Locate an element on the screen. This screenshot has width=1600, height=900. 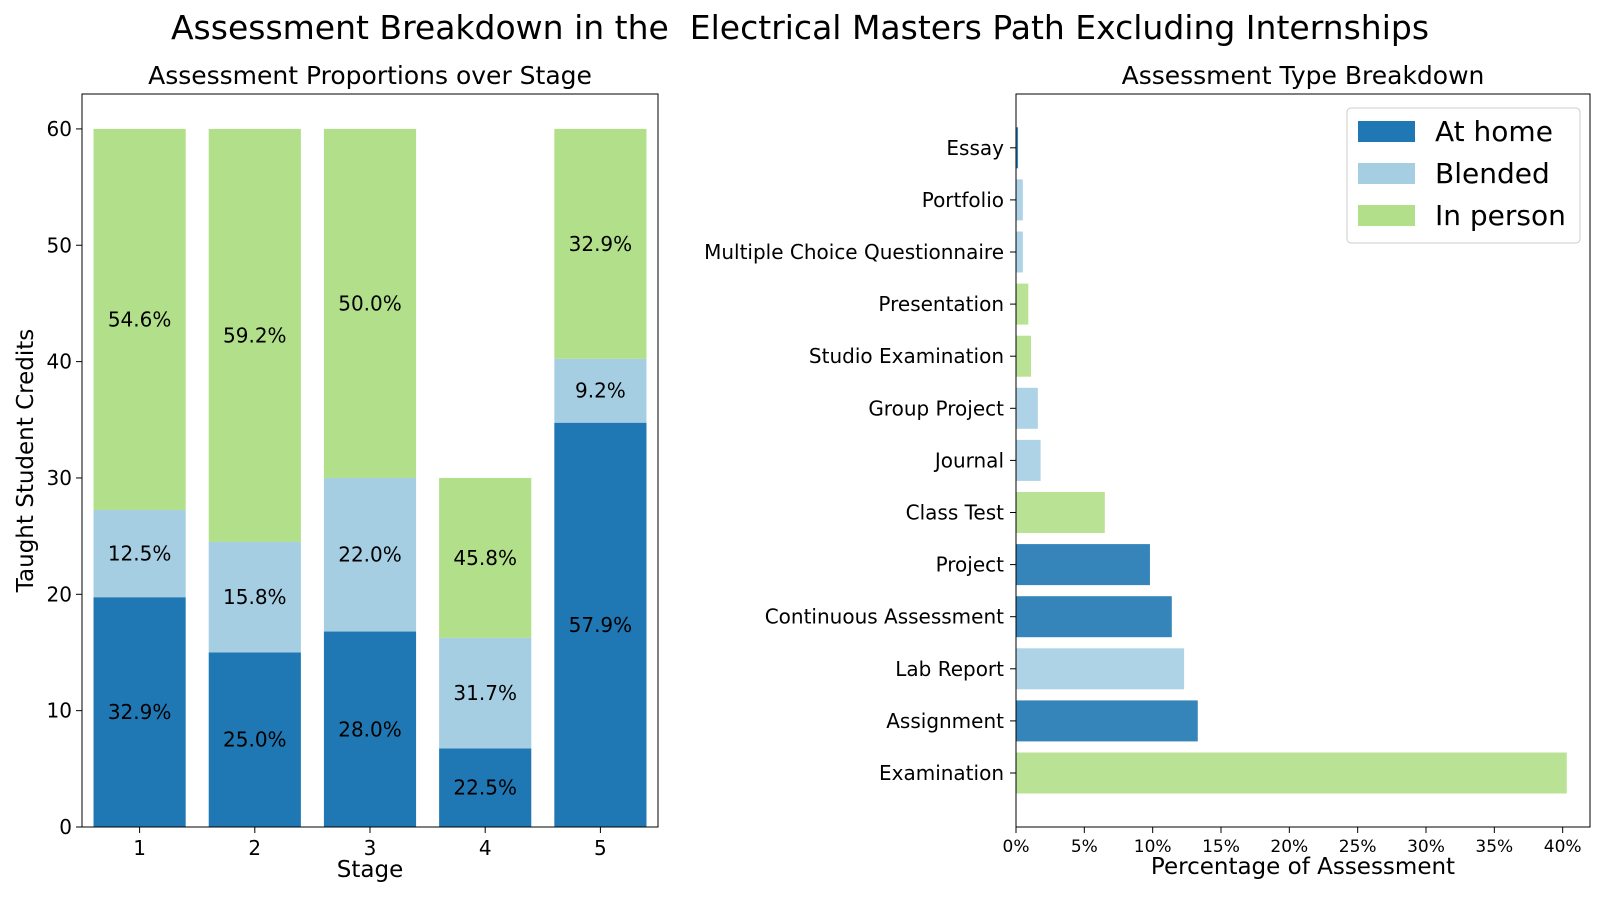
category-label: Class Test is located at coordinates (955, 513).